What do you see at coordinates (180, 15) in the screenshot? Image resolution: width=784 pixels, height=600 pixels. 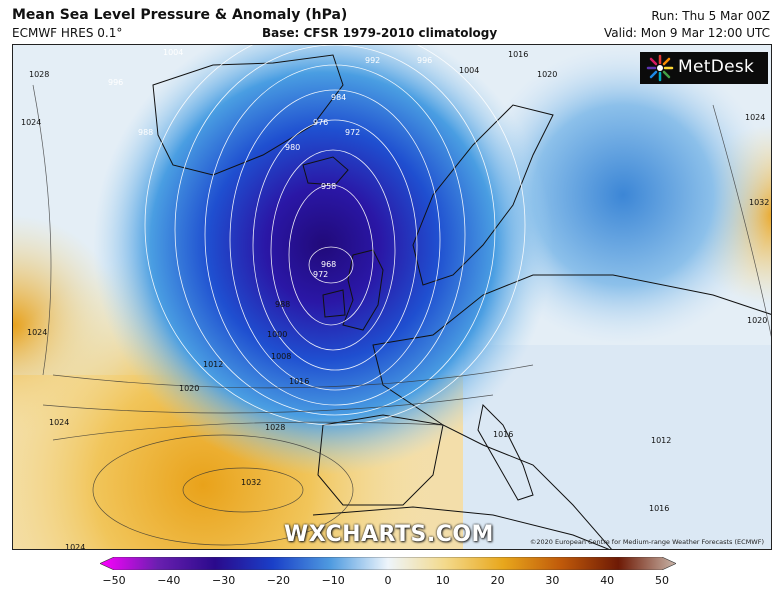 I see `chart-title: Mean Sea Level Pressure & Anomaly (hPa)` at bounding box center [180, 15].